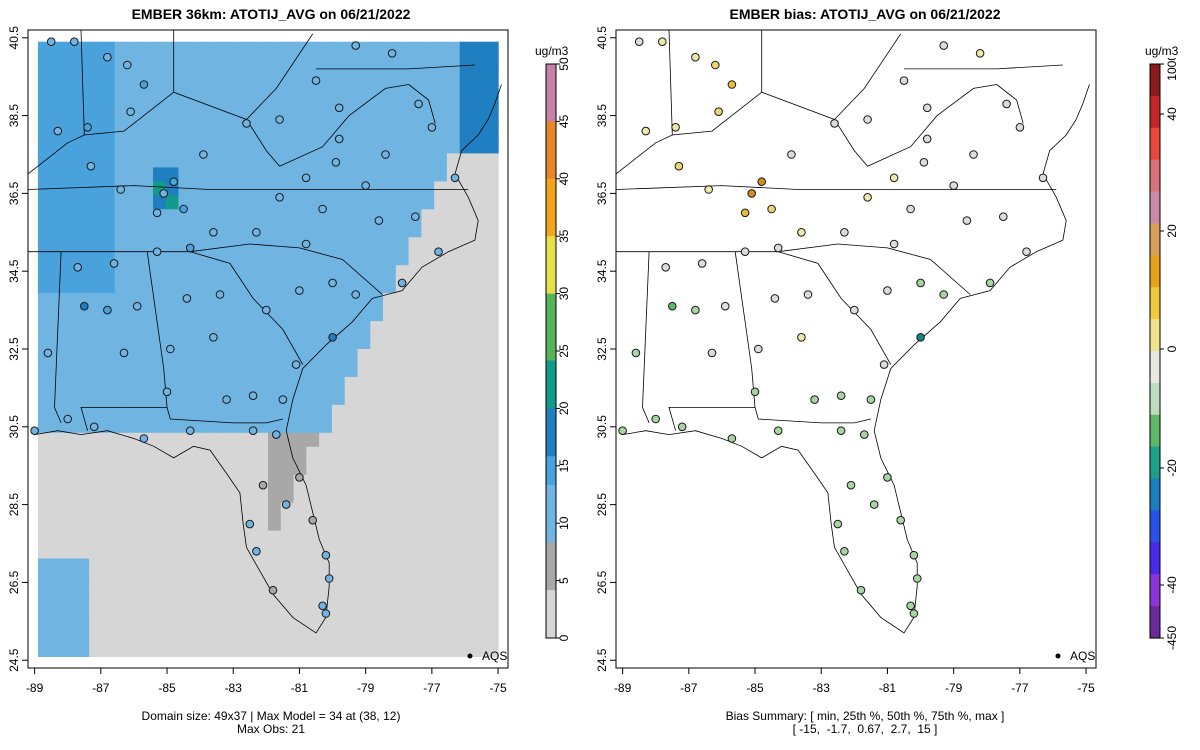 This screenshot has height=750, width=1200. Describe the element at coordinates (1082, 656) in the screenshot. I see `legend-label: AQS` at that location.